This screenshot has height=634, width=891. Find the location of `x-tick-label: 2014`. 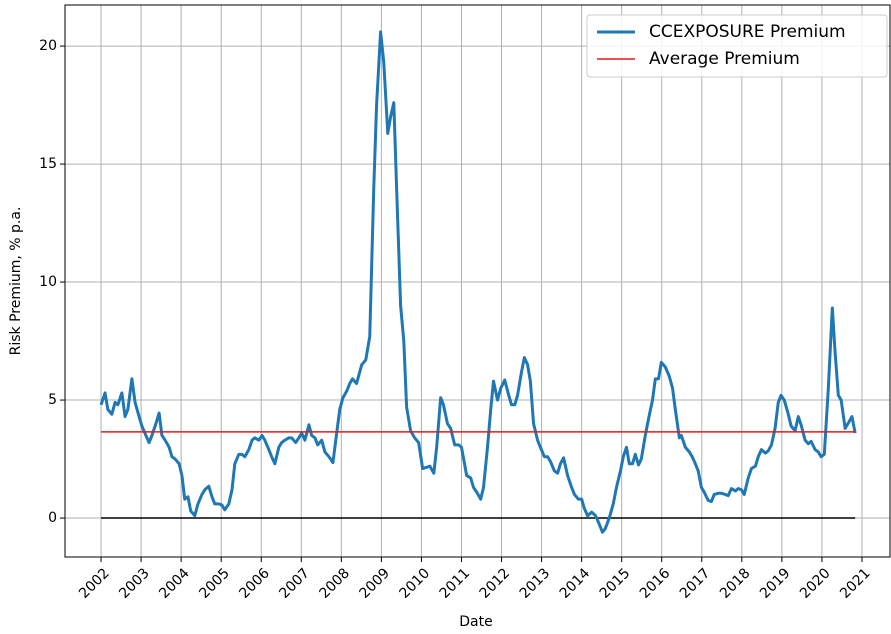

x-tick-label: 2014 is located at coordinates (575, 583).